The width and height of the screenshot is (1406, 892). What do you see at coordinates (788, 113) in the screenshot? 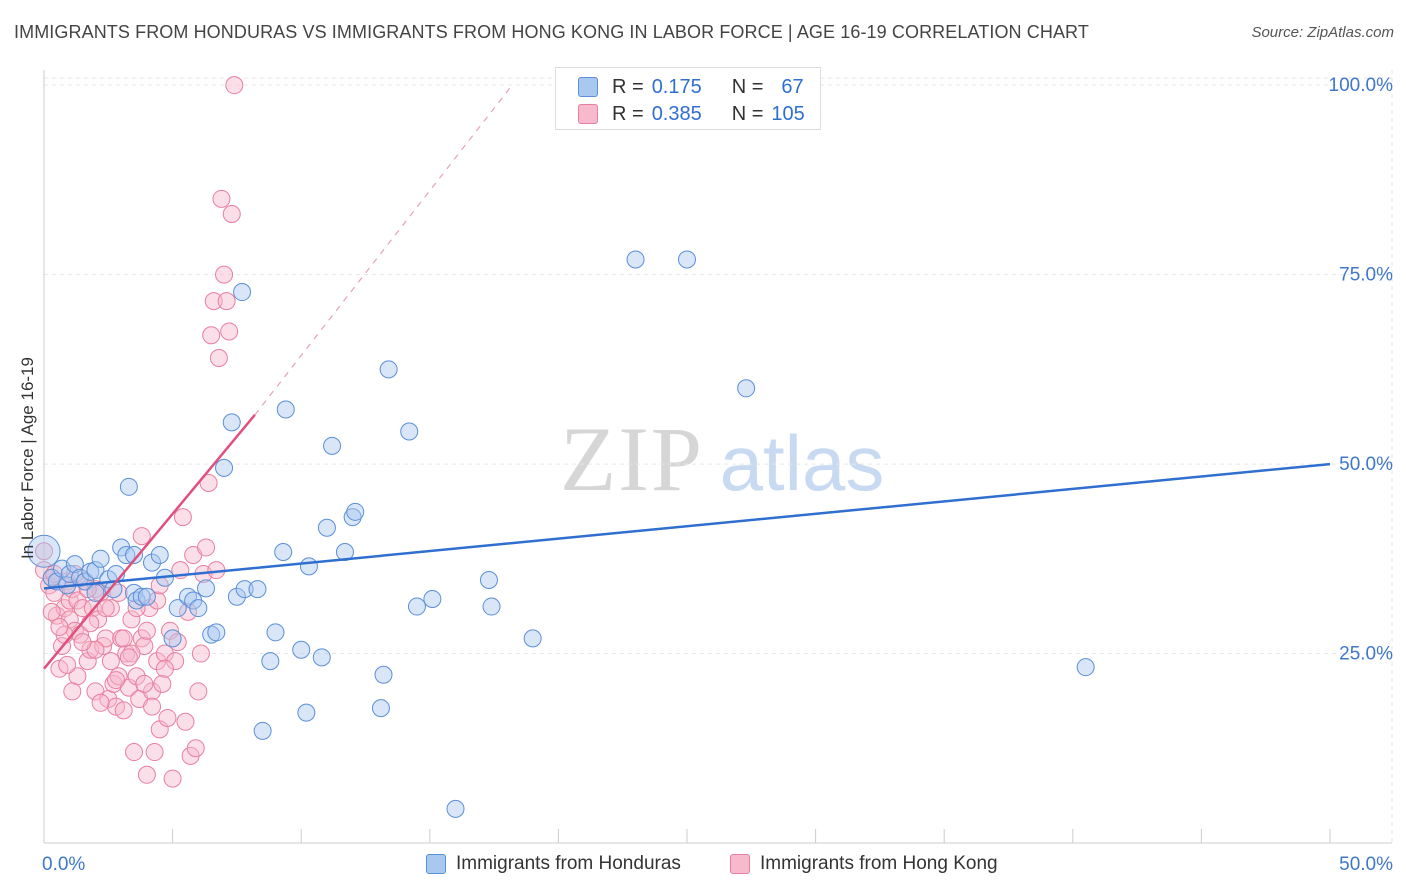
I see `legend-n-value-hong-kong: 105` at bounding box center [788, 113].